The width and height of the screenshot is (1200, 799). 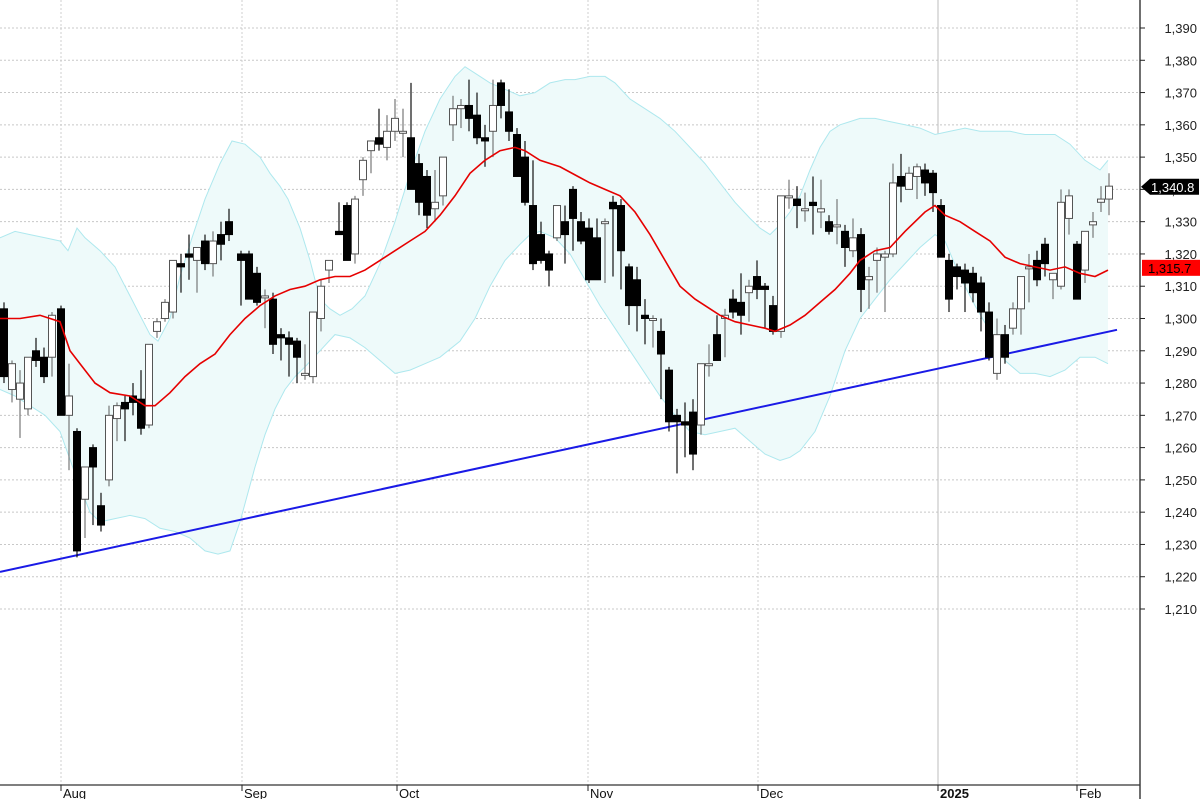 I want to click on y-tick-label: 1,380, so click(x=1180, y=60).